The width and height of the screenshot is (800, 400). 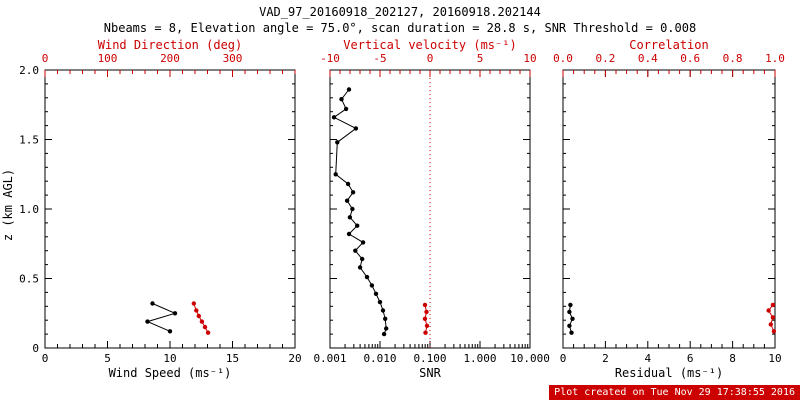 I want to click on x-tick-label: 0.100, so click(x=429, y=358).